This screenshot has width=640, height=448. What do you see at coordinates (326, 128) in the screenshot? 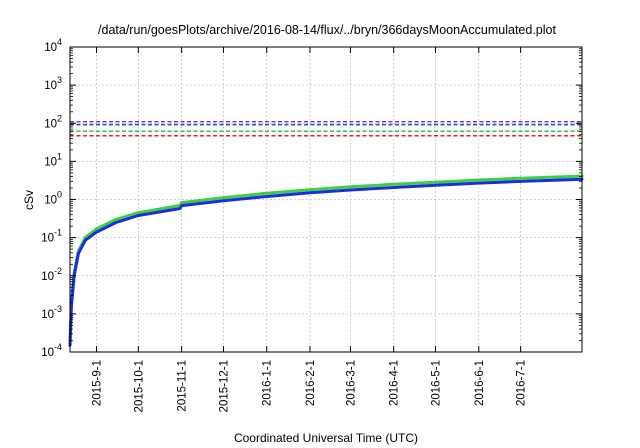
I see `reference-lines` at bounding box center [326, 128].